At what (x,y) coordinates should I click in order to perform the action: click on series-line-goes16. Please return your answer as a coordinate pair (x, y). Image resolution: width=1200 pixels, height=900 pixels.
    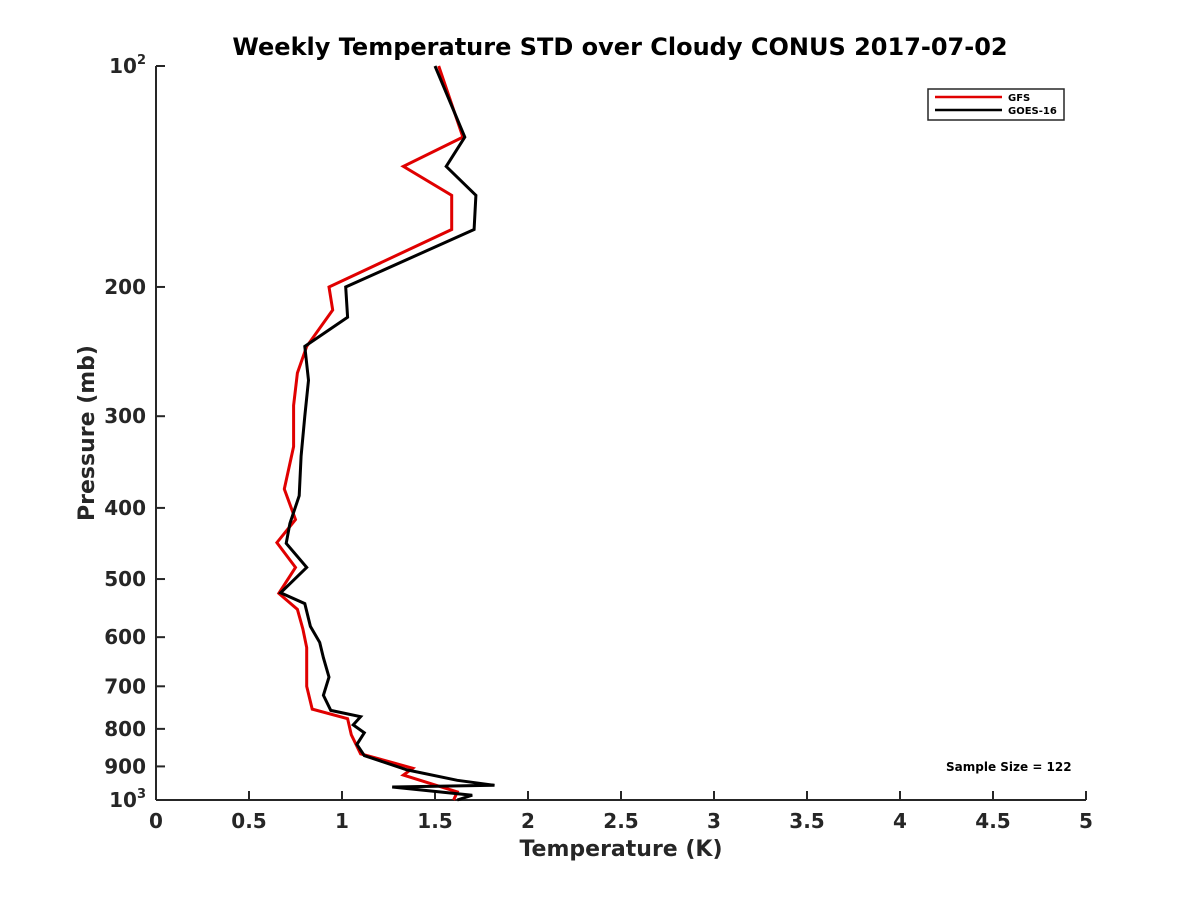
    Looking at the image, I should click on (386, 433).